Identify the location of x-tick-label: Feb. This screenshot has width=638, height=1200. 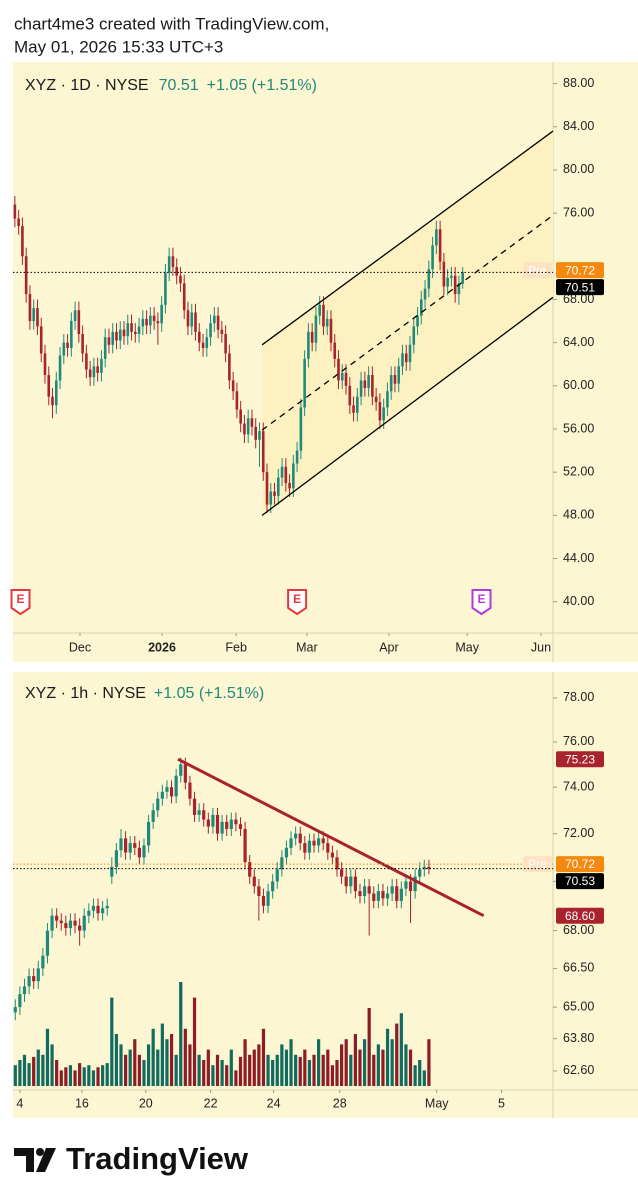
(236, 647).